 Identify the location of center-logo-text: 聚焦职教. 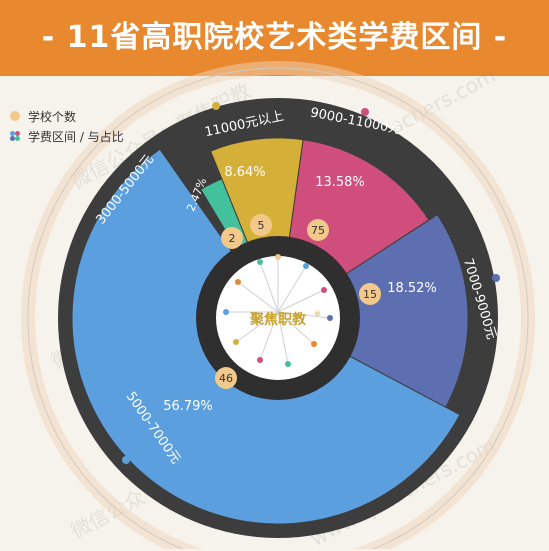
(278, 319).